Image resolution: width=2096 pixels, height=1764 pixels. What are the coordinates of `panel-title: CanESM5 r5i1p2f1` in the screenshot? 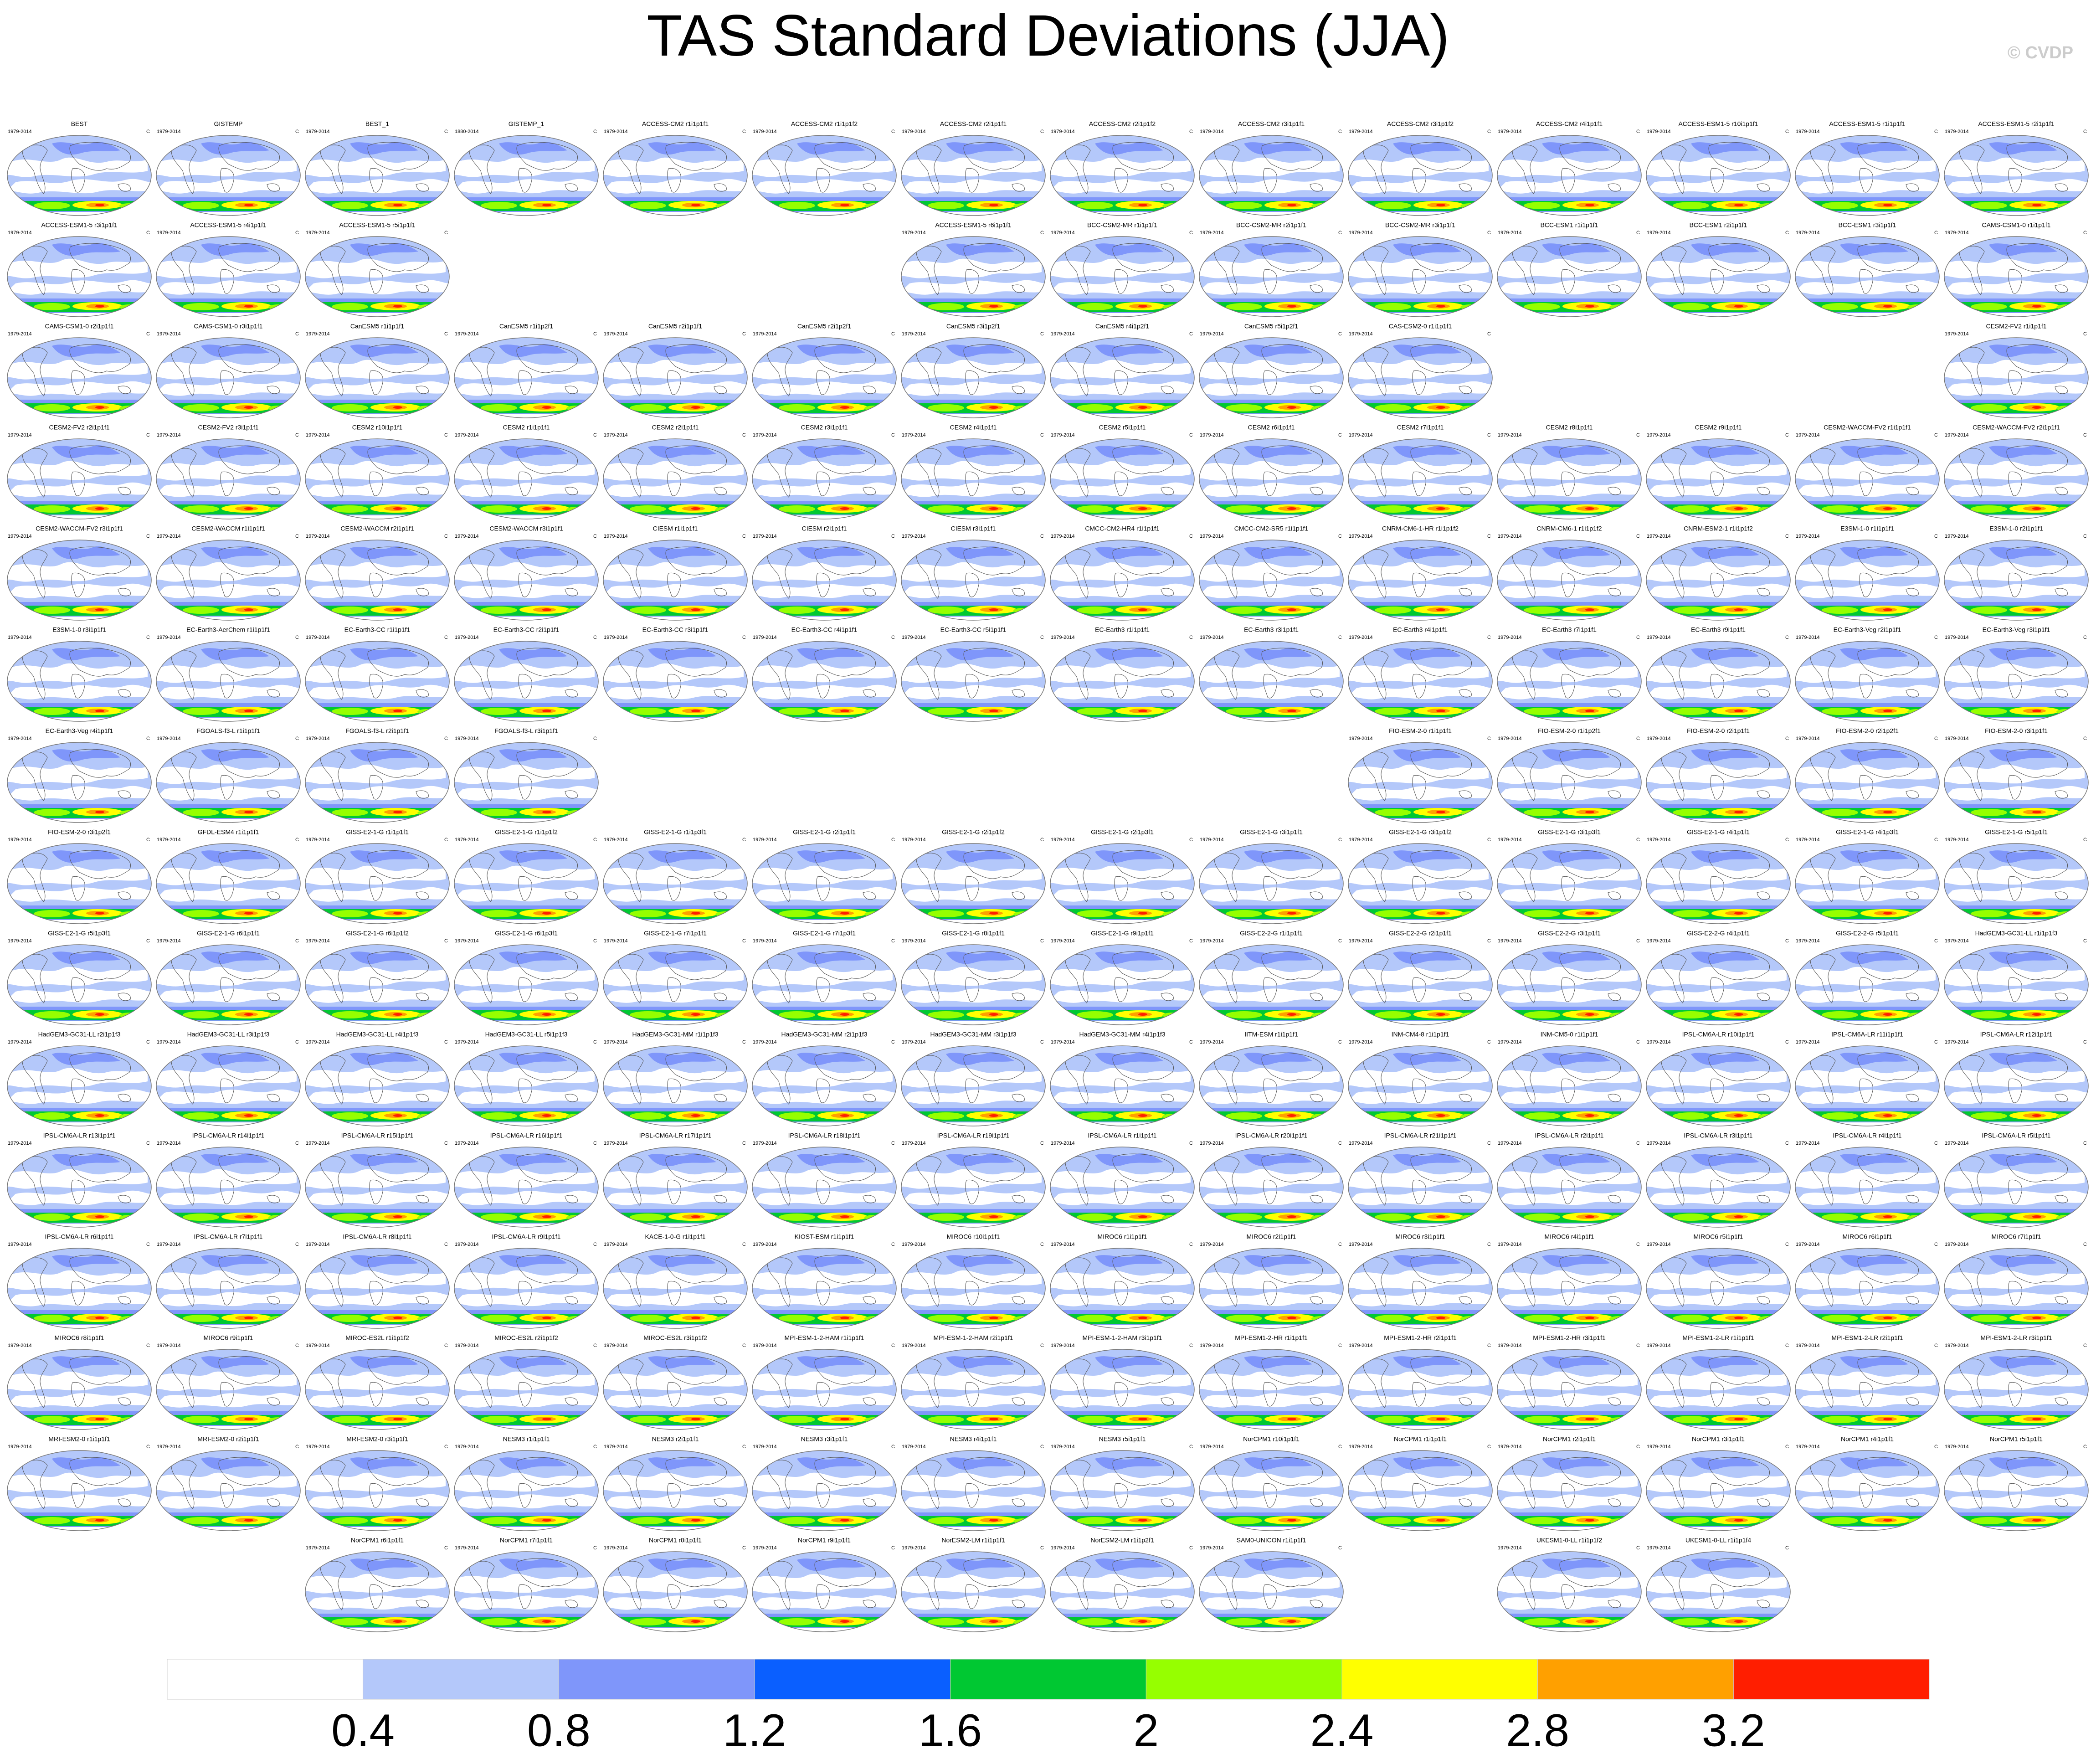 It's located at (1271, 327).